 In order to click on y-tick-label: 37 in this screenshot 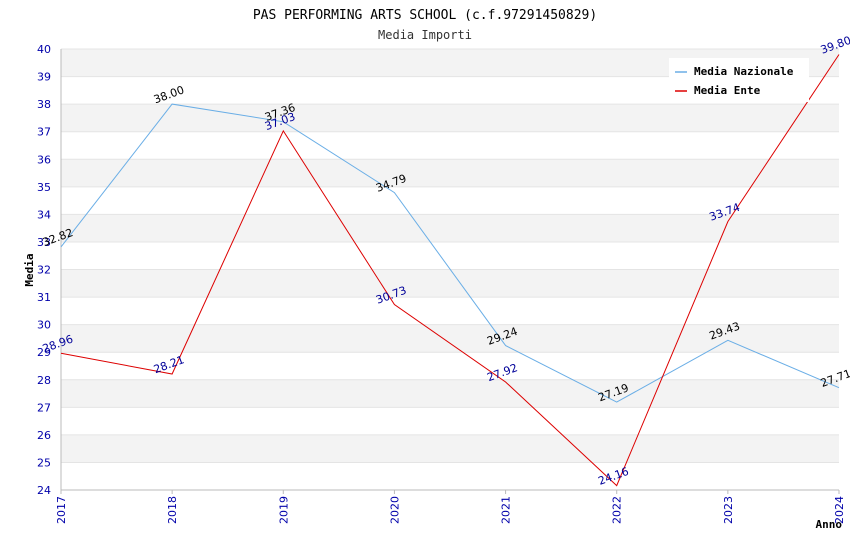, I will do `click(44, 132)`.